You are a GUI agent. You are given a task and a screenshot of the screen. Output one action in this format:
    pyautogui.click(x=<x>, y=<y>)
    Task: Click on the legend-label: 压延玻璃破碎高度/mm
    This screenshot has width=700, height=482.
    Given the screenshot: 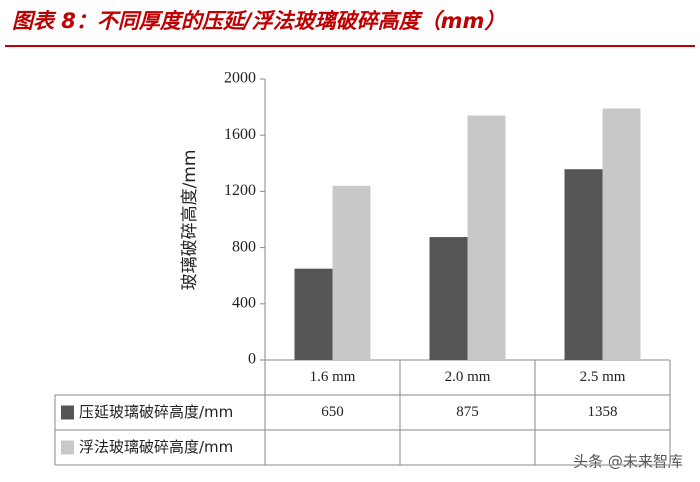 What is the action you would take?
    pyautogui.click(x=156, y=412)
    